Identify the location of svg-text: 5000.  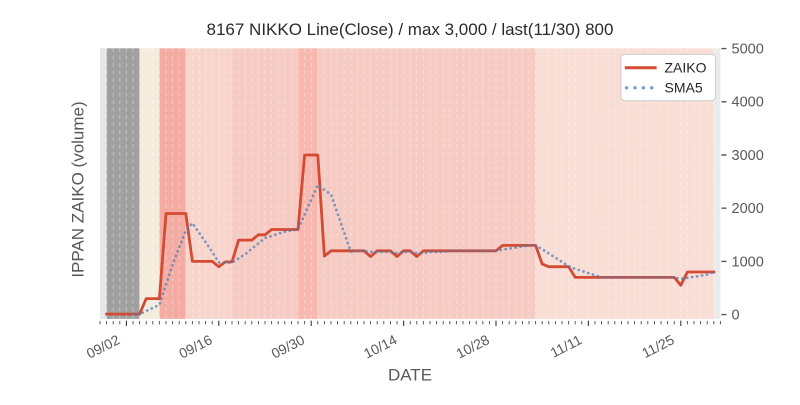
(748, 50).